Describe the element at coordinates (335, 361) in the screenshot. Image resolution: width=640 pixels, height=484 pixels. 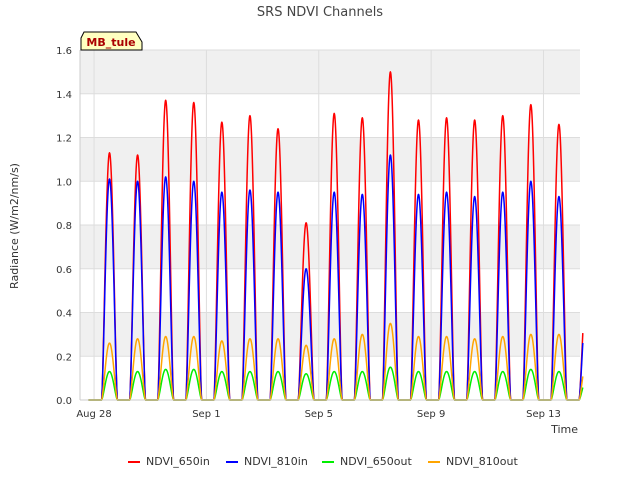
I see `series-line-ndvi_810out` at that location.